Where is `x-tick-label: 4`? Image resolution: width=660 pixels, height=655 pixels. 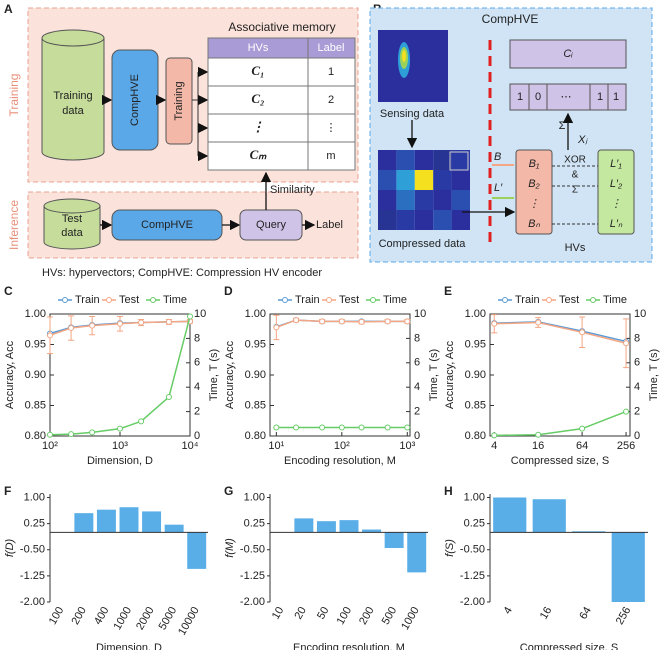 x-tick-label: 4 is located at coordinates (494, 446).